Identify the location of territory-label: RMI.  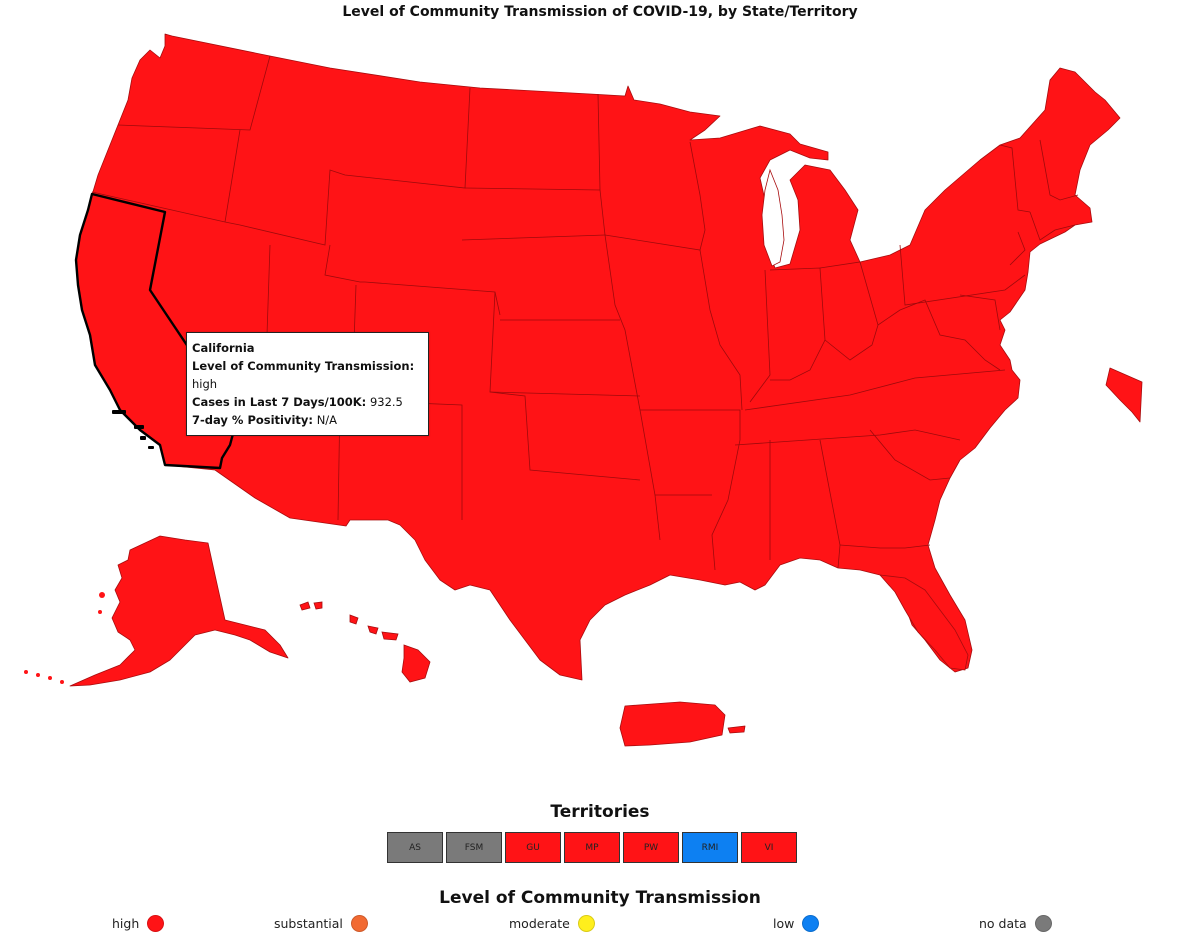
(710, 847).